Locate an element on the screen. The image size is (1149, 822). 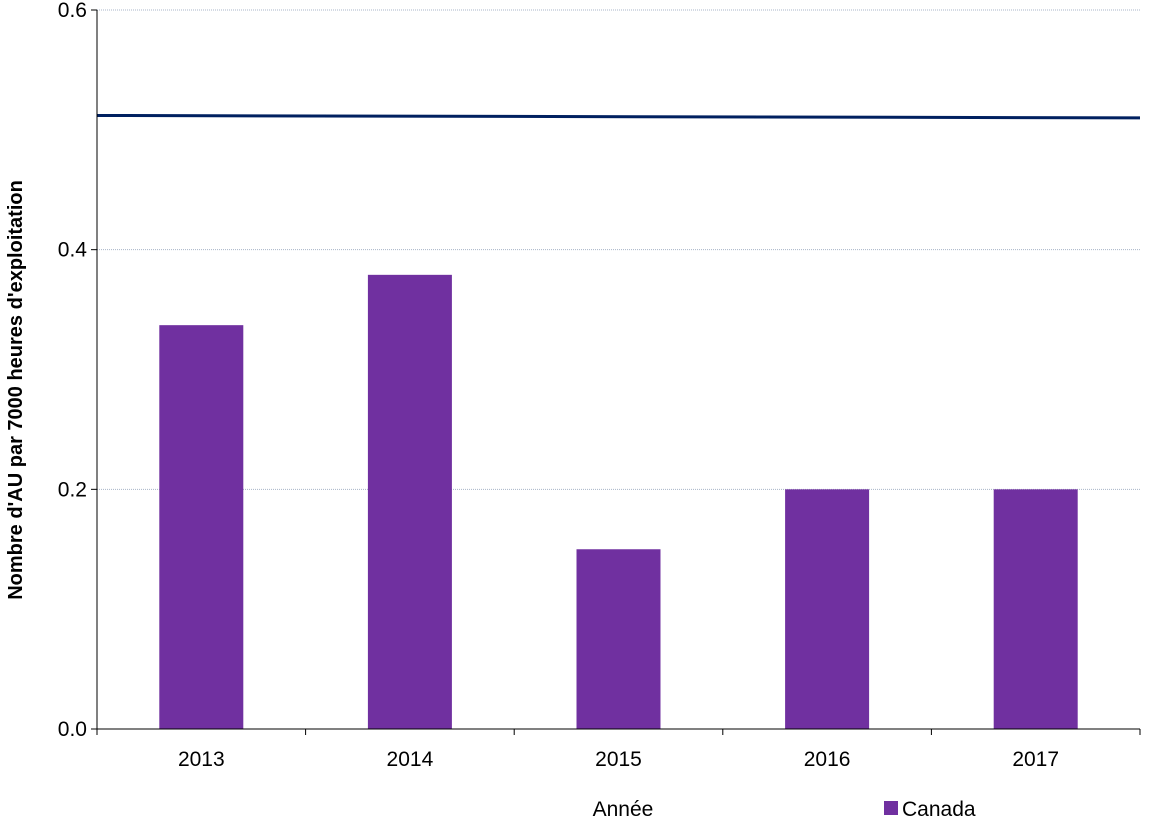
reference-line is located at coordinates (618, 116).